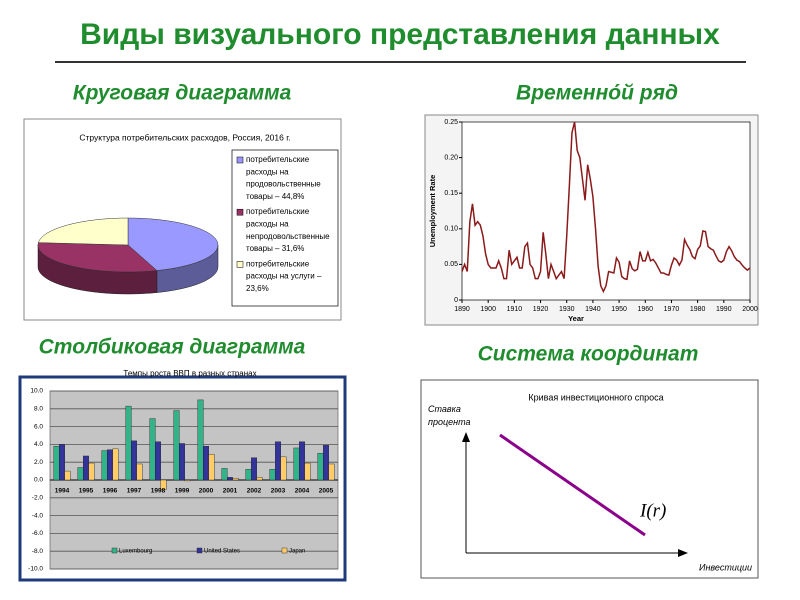  Describe the element at coordinates (36, 391) in the screenshot. I see `y-tick-label: 10.0` at that location.